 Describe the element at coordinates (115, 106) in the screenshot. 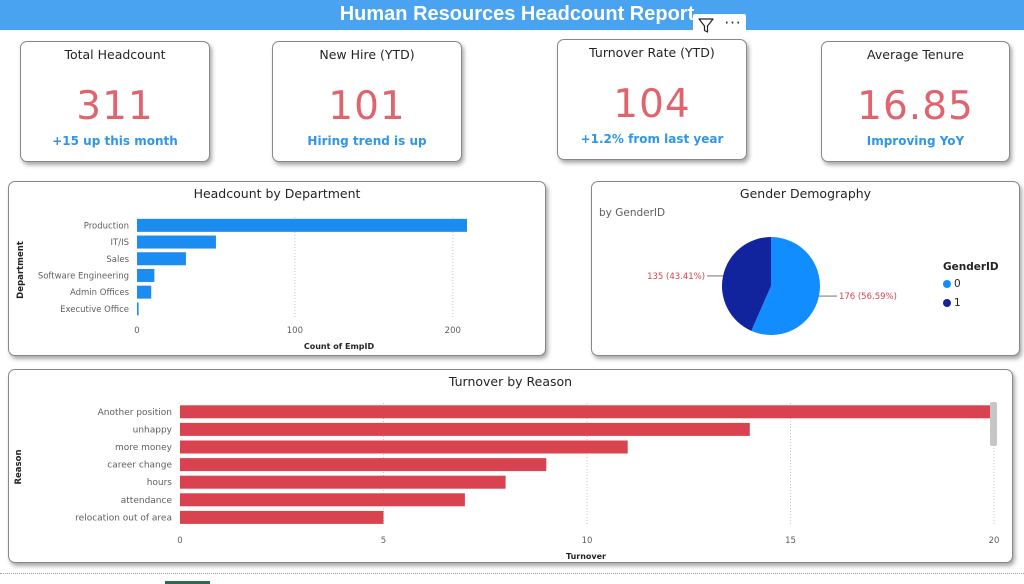

I see `kpi-value: 311` at that location.